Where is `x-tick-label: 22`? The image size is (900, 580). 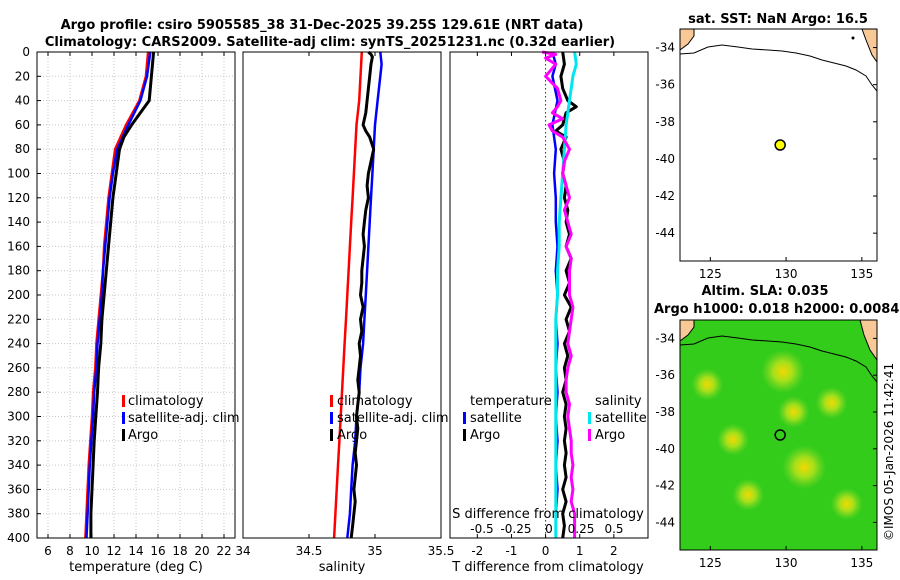
x-tick-label: 22 is located at coordinates (223, 551).